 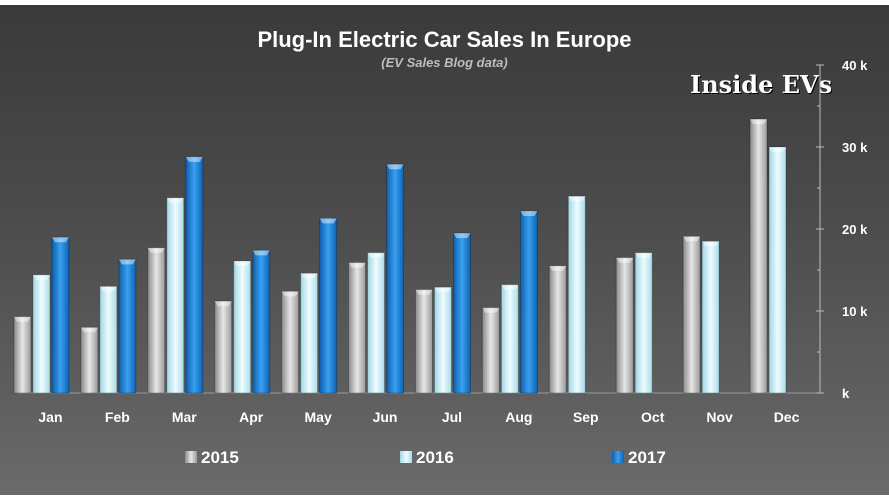 I want to click on chart-subtitle: (EV Sales Blog data), so click(x=444, y=62).